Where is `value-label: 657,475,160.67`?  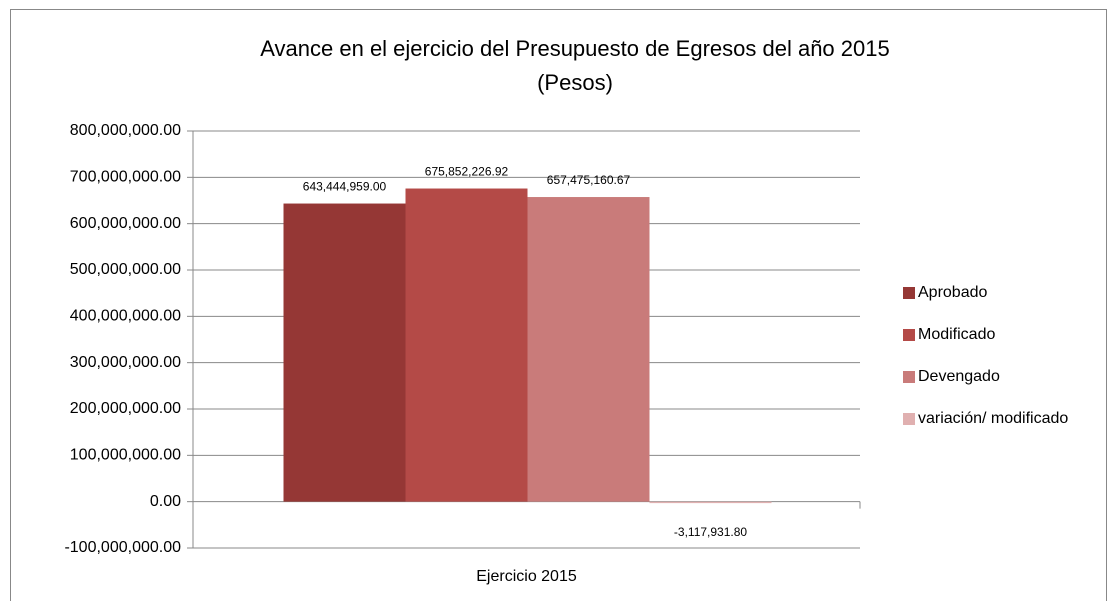
value-label: 657,475,160.67 is located at coordinates (589, 180).